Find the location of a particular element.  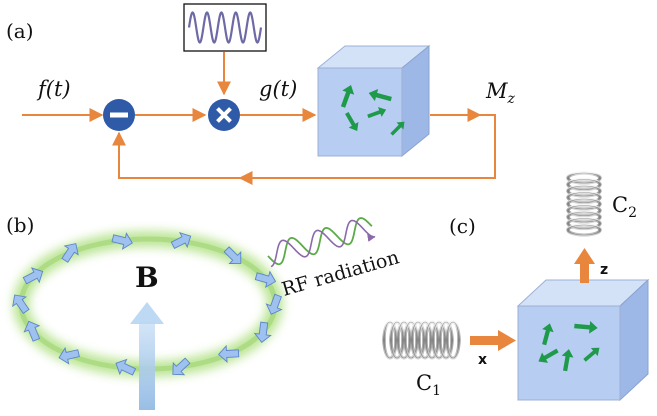

oscillator-box is located at coordinates (225, 27).